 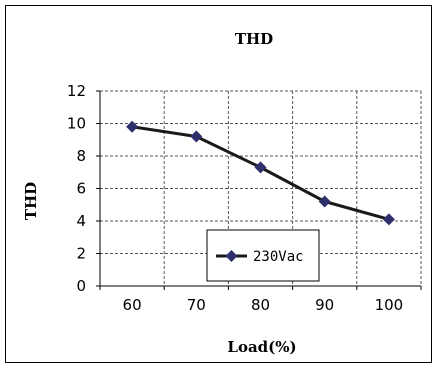 What do you see at coordinates (81, 189) in the screenshot?
I see `y-tick-label: 6` at bounding box center [81, 189].